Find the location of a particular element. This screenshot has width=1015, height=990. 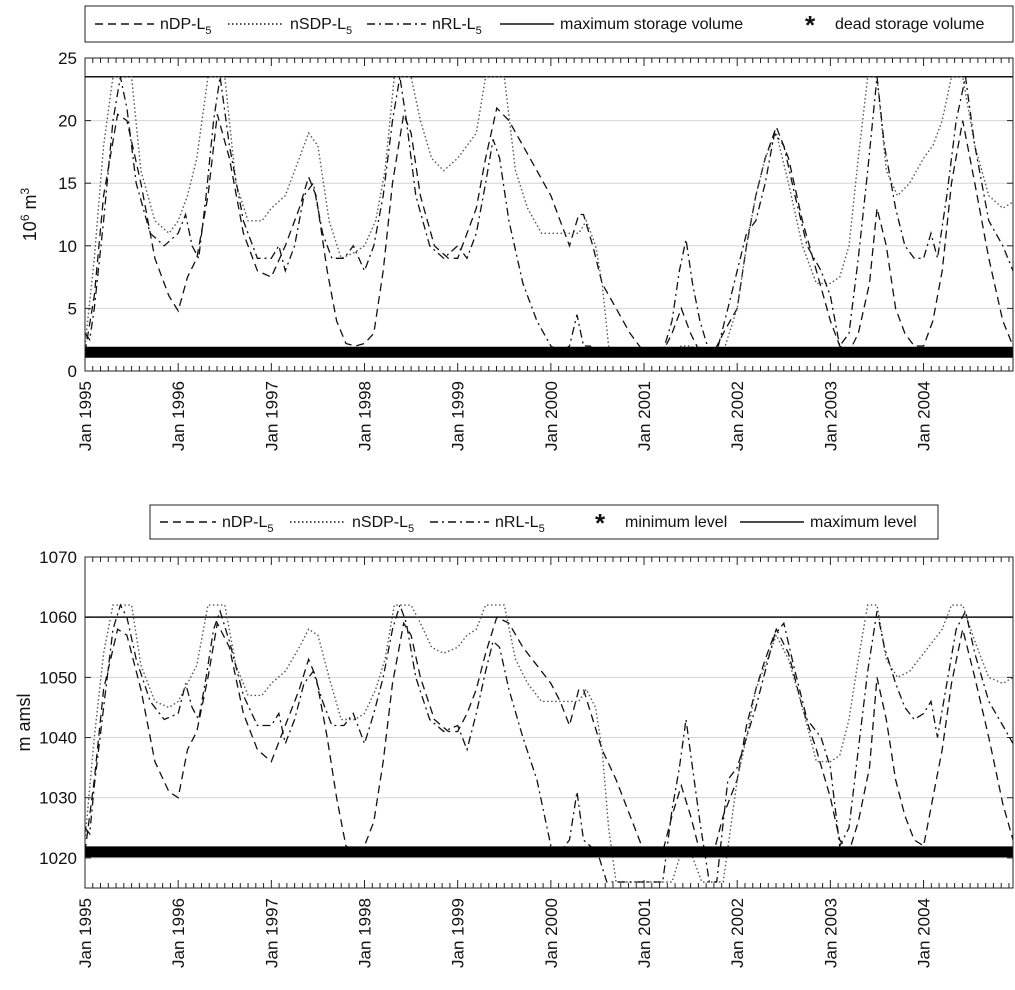

y-tick-label: 1030 is located at coordinates (58, 798).